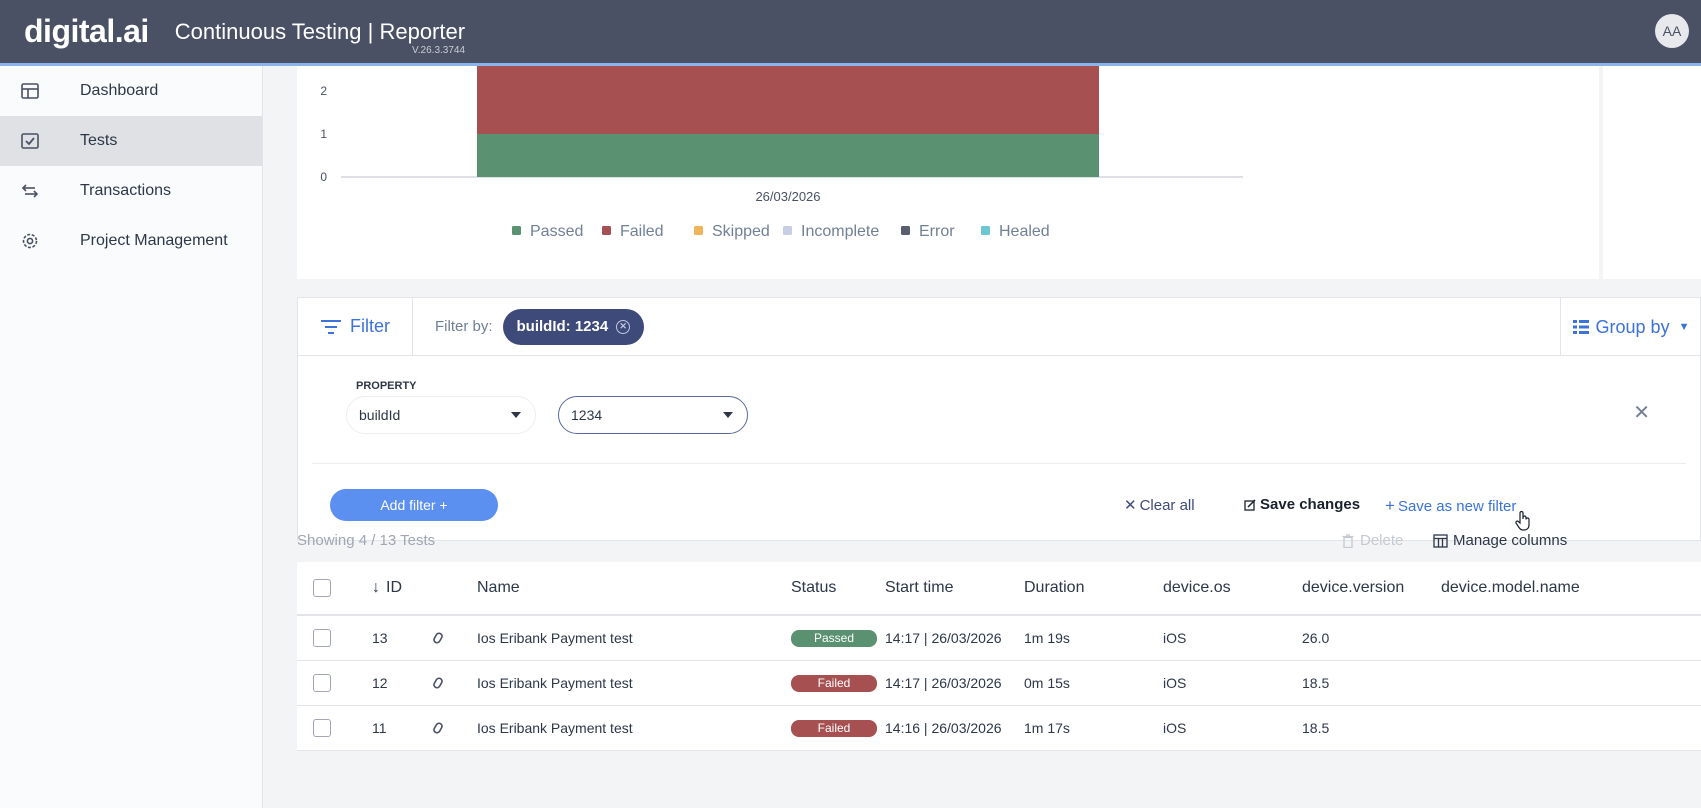 The height and width of the screenshot is (808, 1701). What do you see at coordinates (1167, 505) in the screenshot?
I see `clear-all-label: Clear all` at bounding box center [1167, 505].